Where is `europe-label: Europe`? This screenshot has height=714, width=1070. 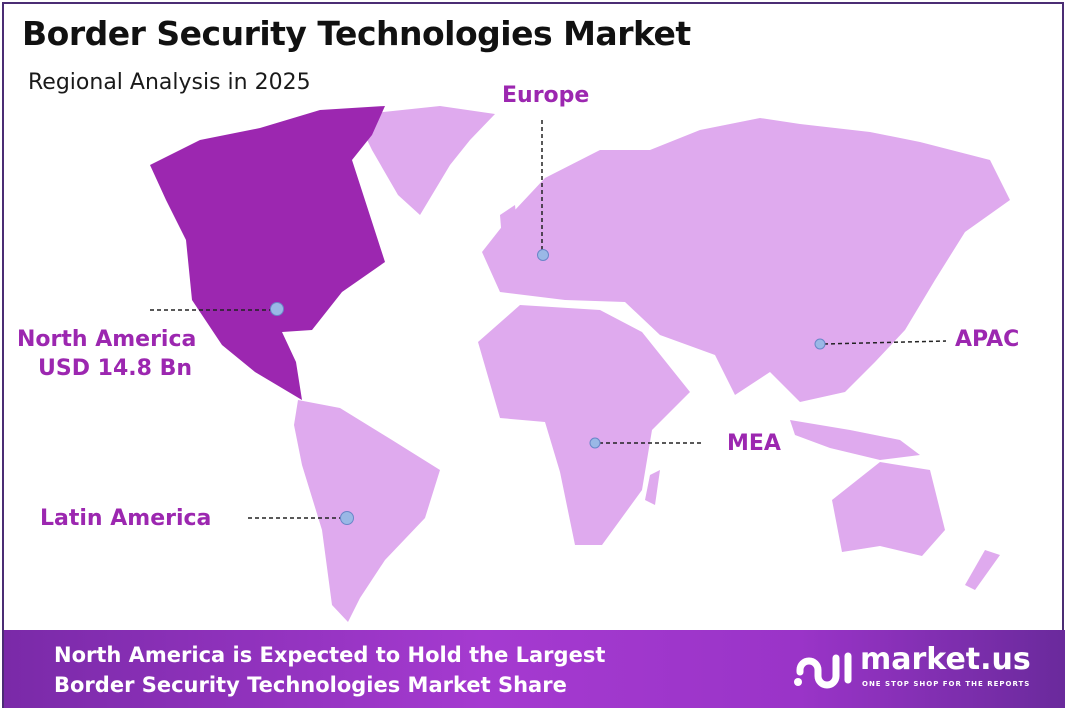 europe-label: Europe is located at coordinates (546, 95).